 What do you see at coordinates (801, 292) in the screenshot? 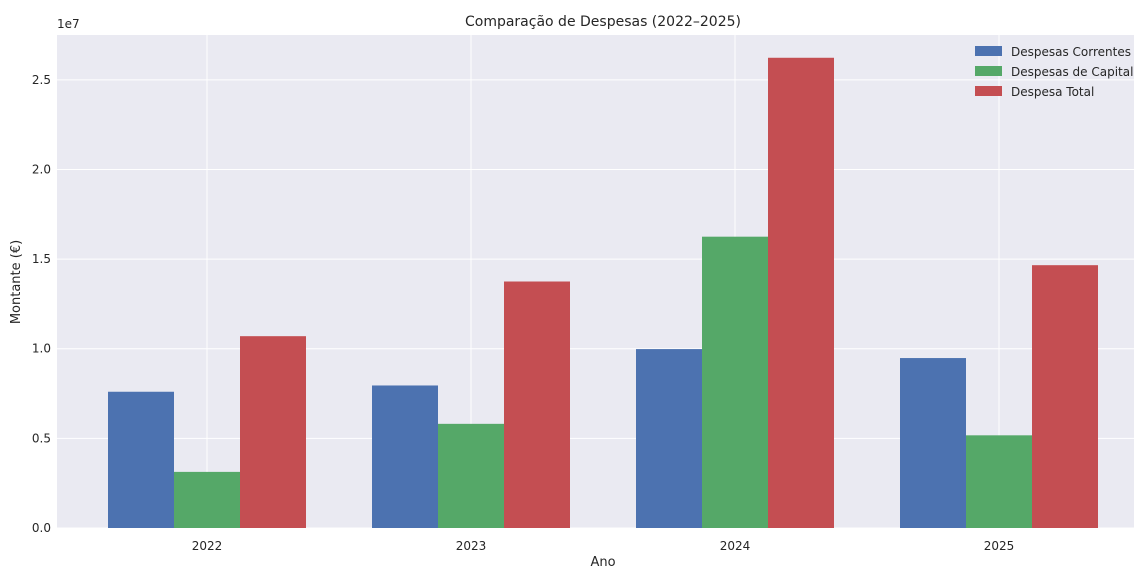
I see `bar-despesa-total-2024` at bounding box center [801, 292].